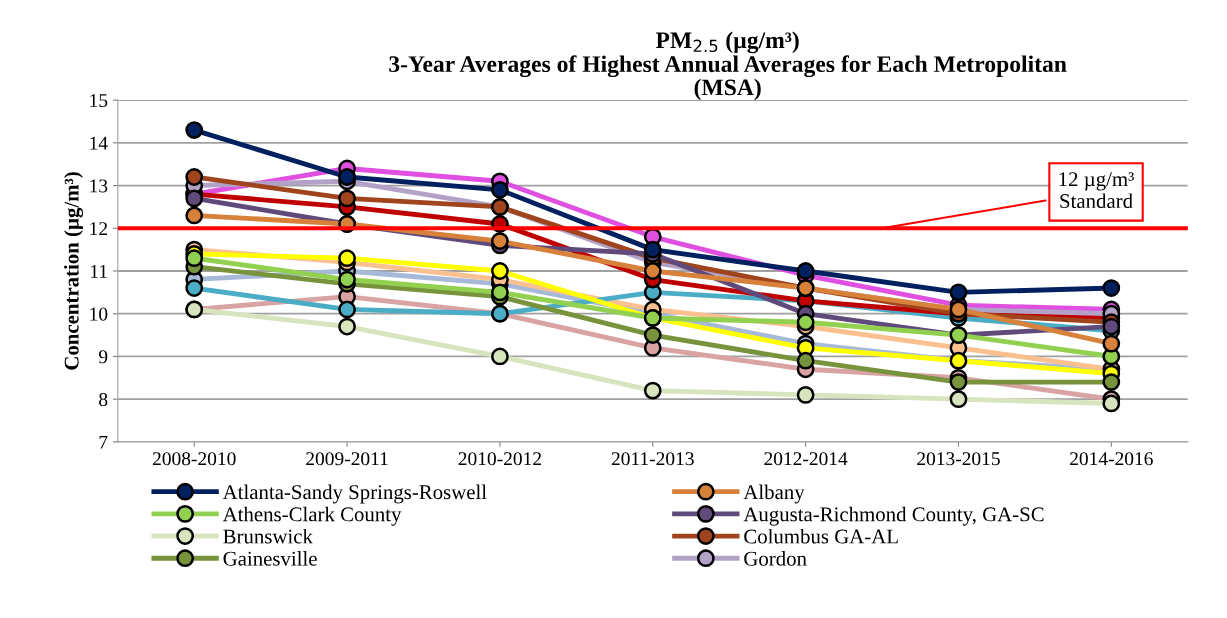 This screenshot has height=618, width=1227. I want to click on x-tick-label: 2008-2010, so click(194, 459).